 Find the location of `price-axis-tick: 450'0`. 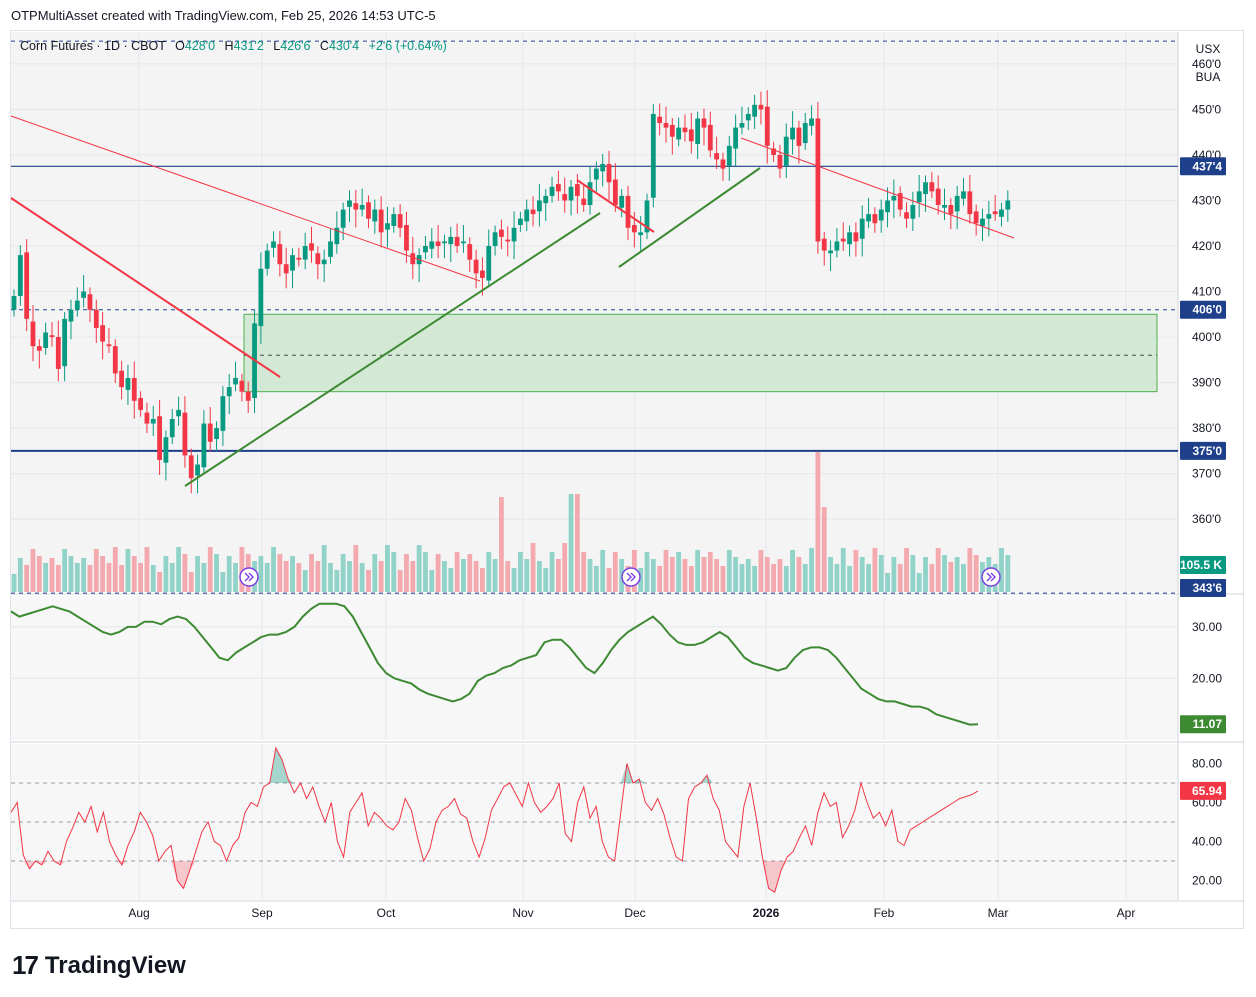

price-axis-tick: 450'0 is located at coordinates (1206, 109).